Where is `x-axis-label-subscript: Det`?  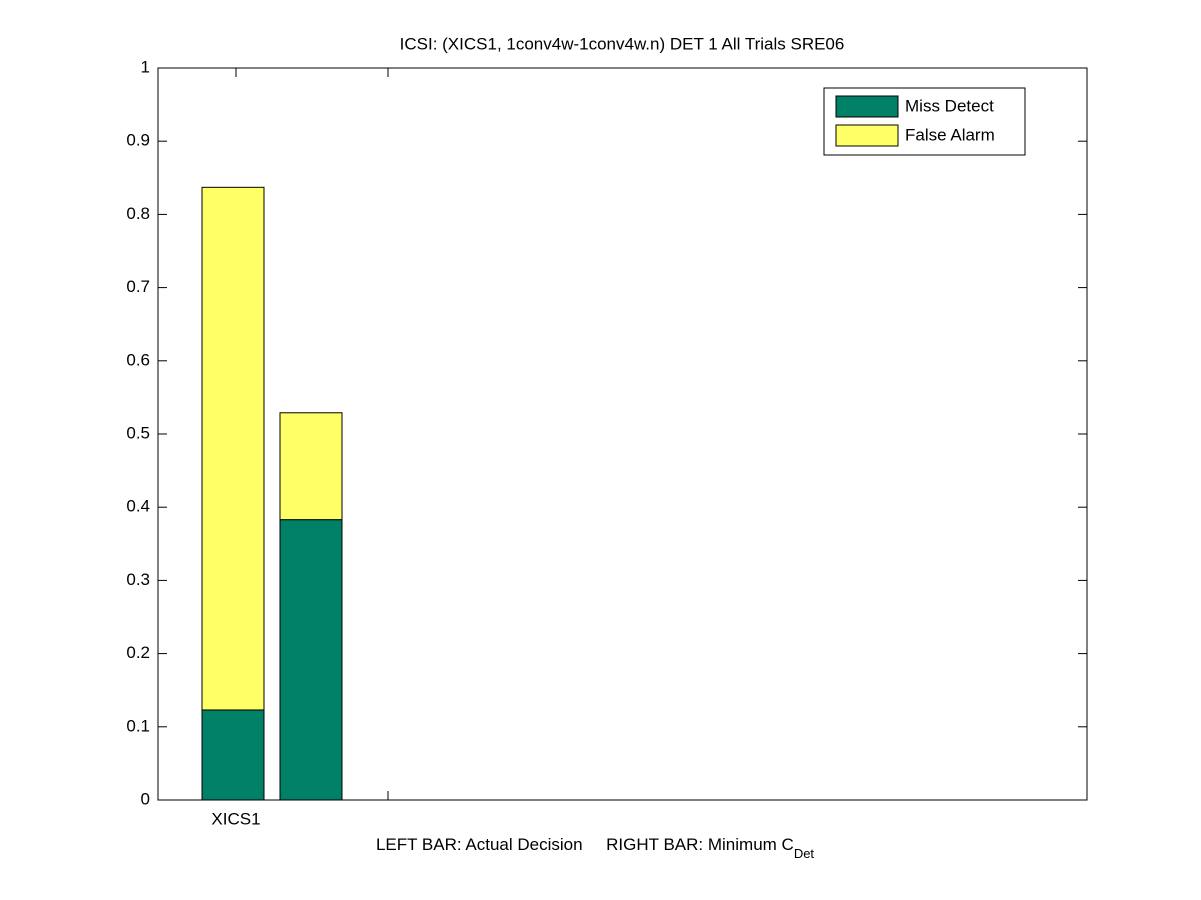
x-axis-label-subscript: Det is located at coordinates (804, 853).